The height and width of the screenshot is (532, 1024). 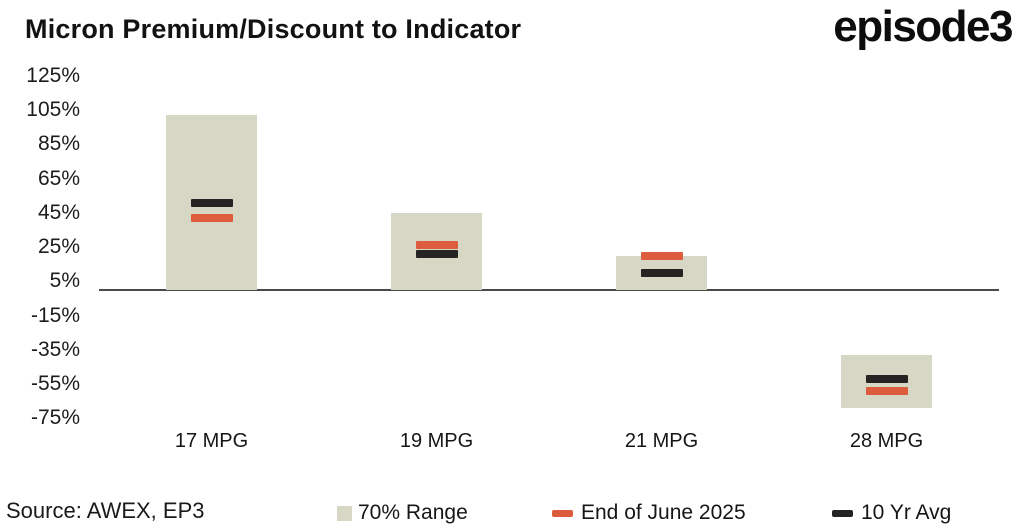 What do you see at coordinates (58, 247) in the screenshot?
I see `y-axis-tick-label: 25%` at bounding box center [58, 247].